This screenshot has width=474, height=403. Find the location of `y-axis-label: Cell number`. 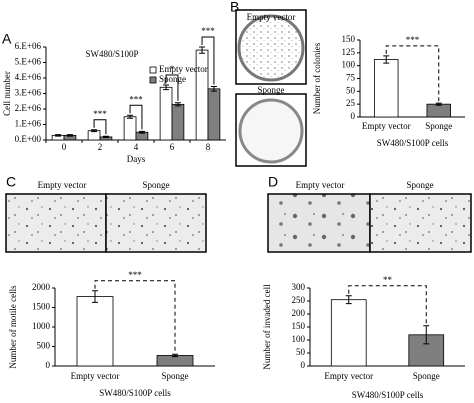

y-axis-label: Cell number is located at coordinates (7, 93).